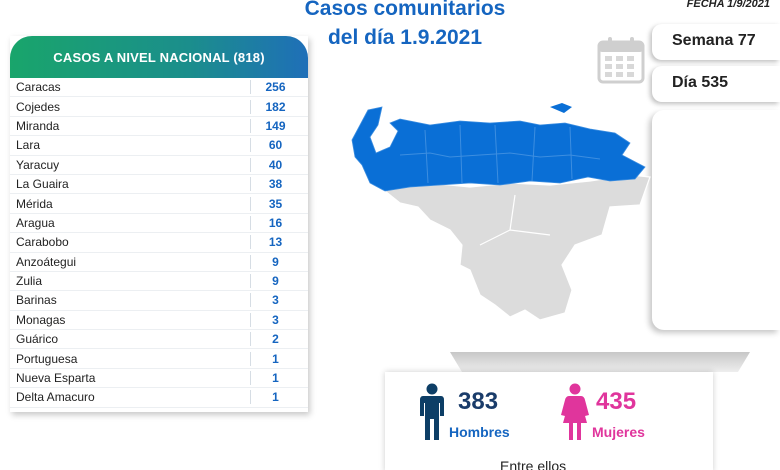 The image size is (780, 470). What do you see at coordinates (275, 164) in the screenshot?
I see `case-count: 40` at bounding box center [275, 164].